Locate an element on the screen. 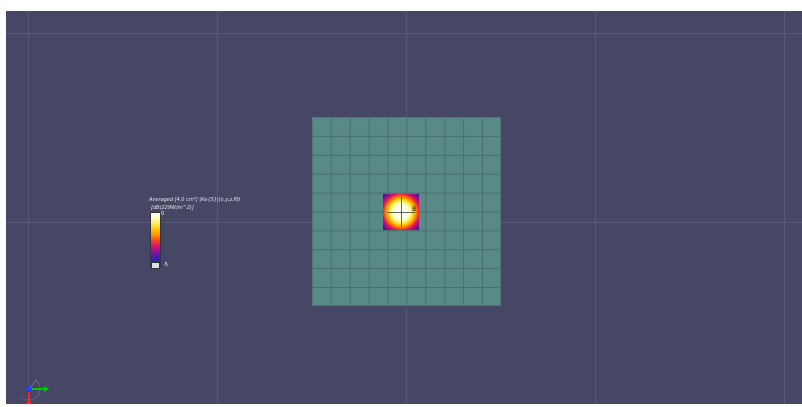 Image resolution: width=802 pixels, height=407 pixels. axes-guide-line is located at coordinates (32, 385).